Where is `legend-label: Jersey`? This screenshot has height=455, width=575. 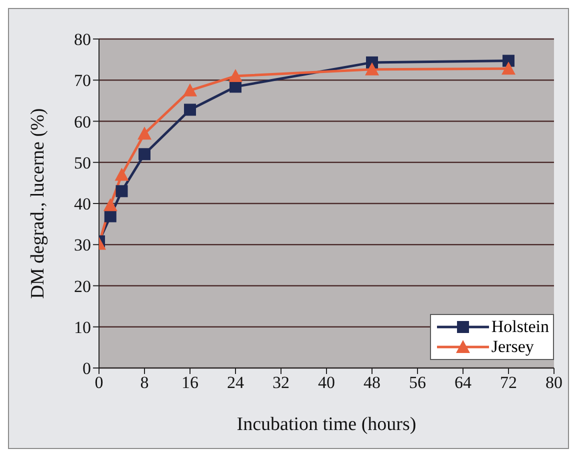
legend-label: Jersey is located at coordinates (512, 347).